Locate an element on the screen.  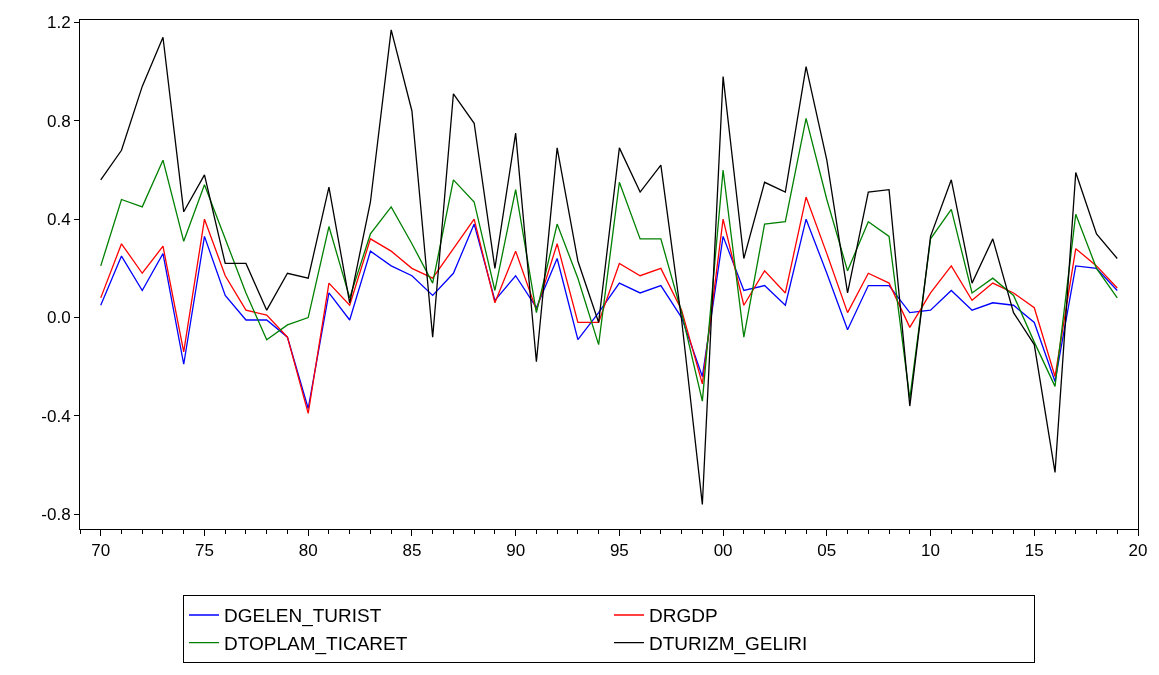
legend-label: DGELEN_TURIST is located at coordinates (303, 616).